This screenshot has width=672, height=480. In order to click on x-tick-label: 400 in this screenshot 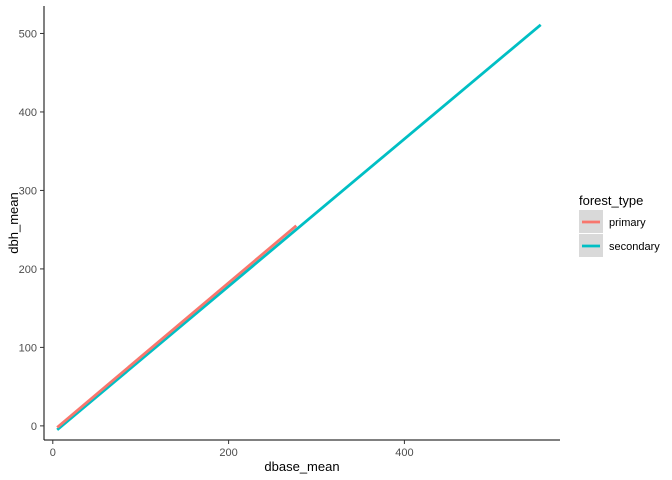, I will do `click(404, 453)`.